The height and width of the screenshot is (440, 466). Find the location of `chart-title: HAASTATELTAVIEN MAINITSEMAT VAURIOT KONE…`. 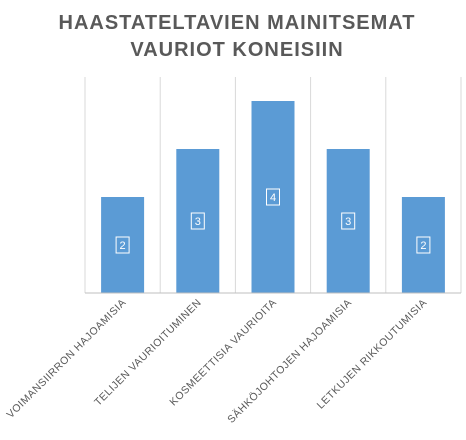

chart-title: HAASTATELTAVIEN MAINITSEMAT VAURIOT KONE… is located at coordinates (237, 36).